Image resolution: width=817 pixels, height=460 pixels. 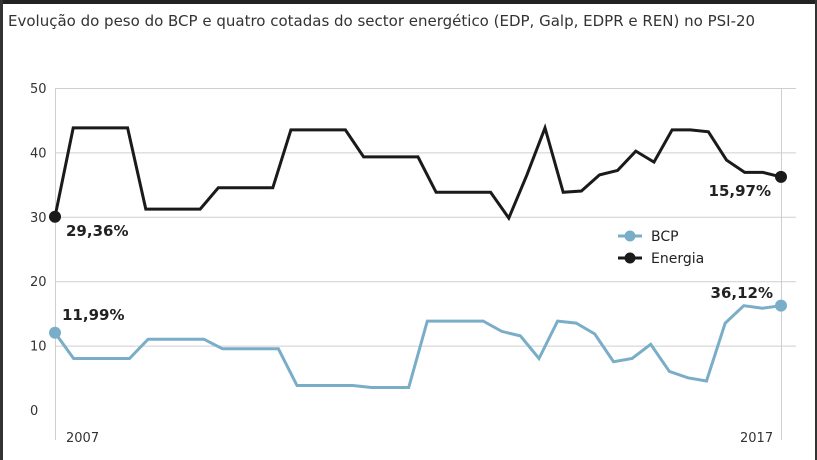 What do you see at coordinates (38, 153) in the screenshot?
I see `y-tick-label: 40` at bounding box center [38, 153].